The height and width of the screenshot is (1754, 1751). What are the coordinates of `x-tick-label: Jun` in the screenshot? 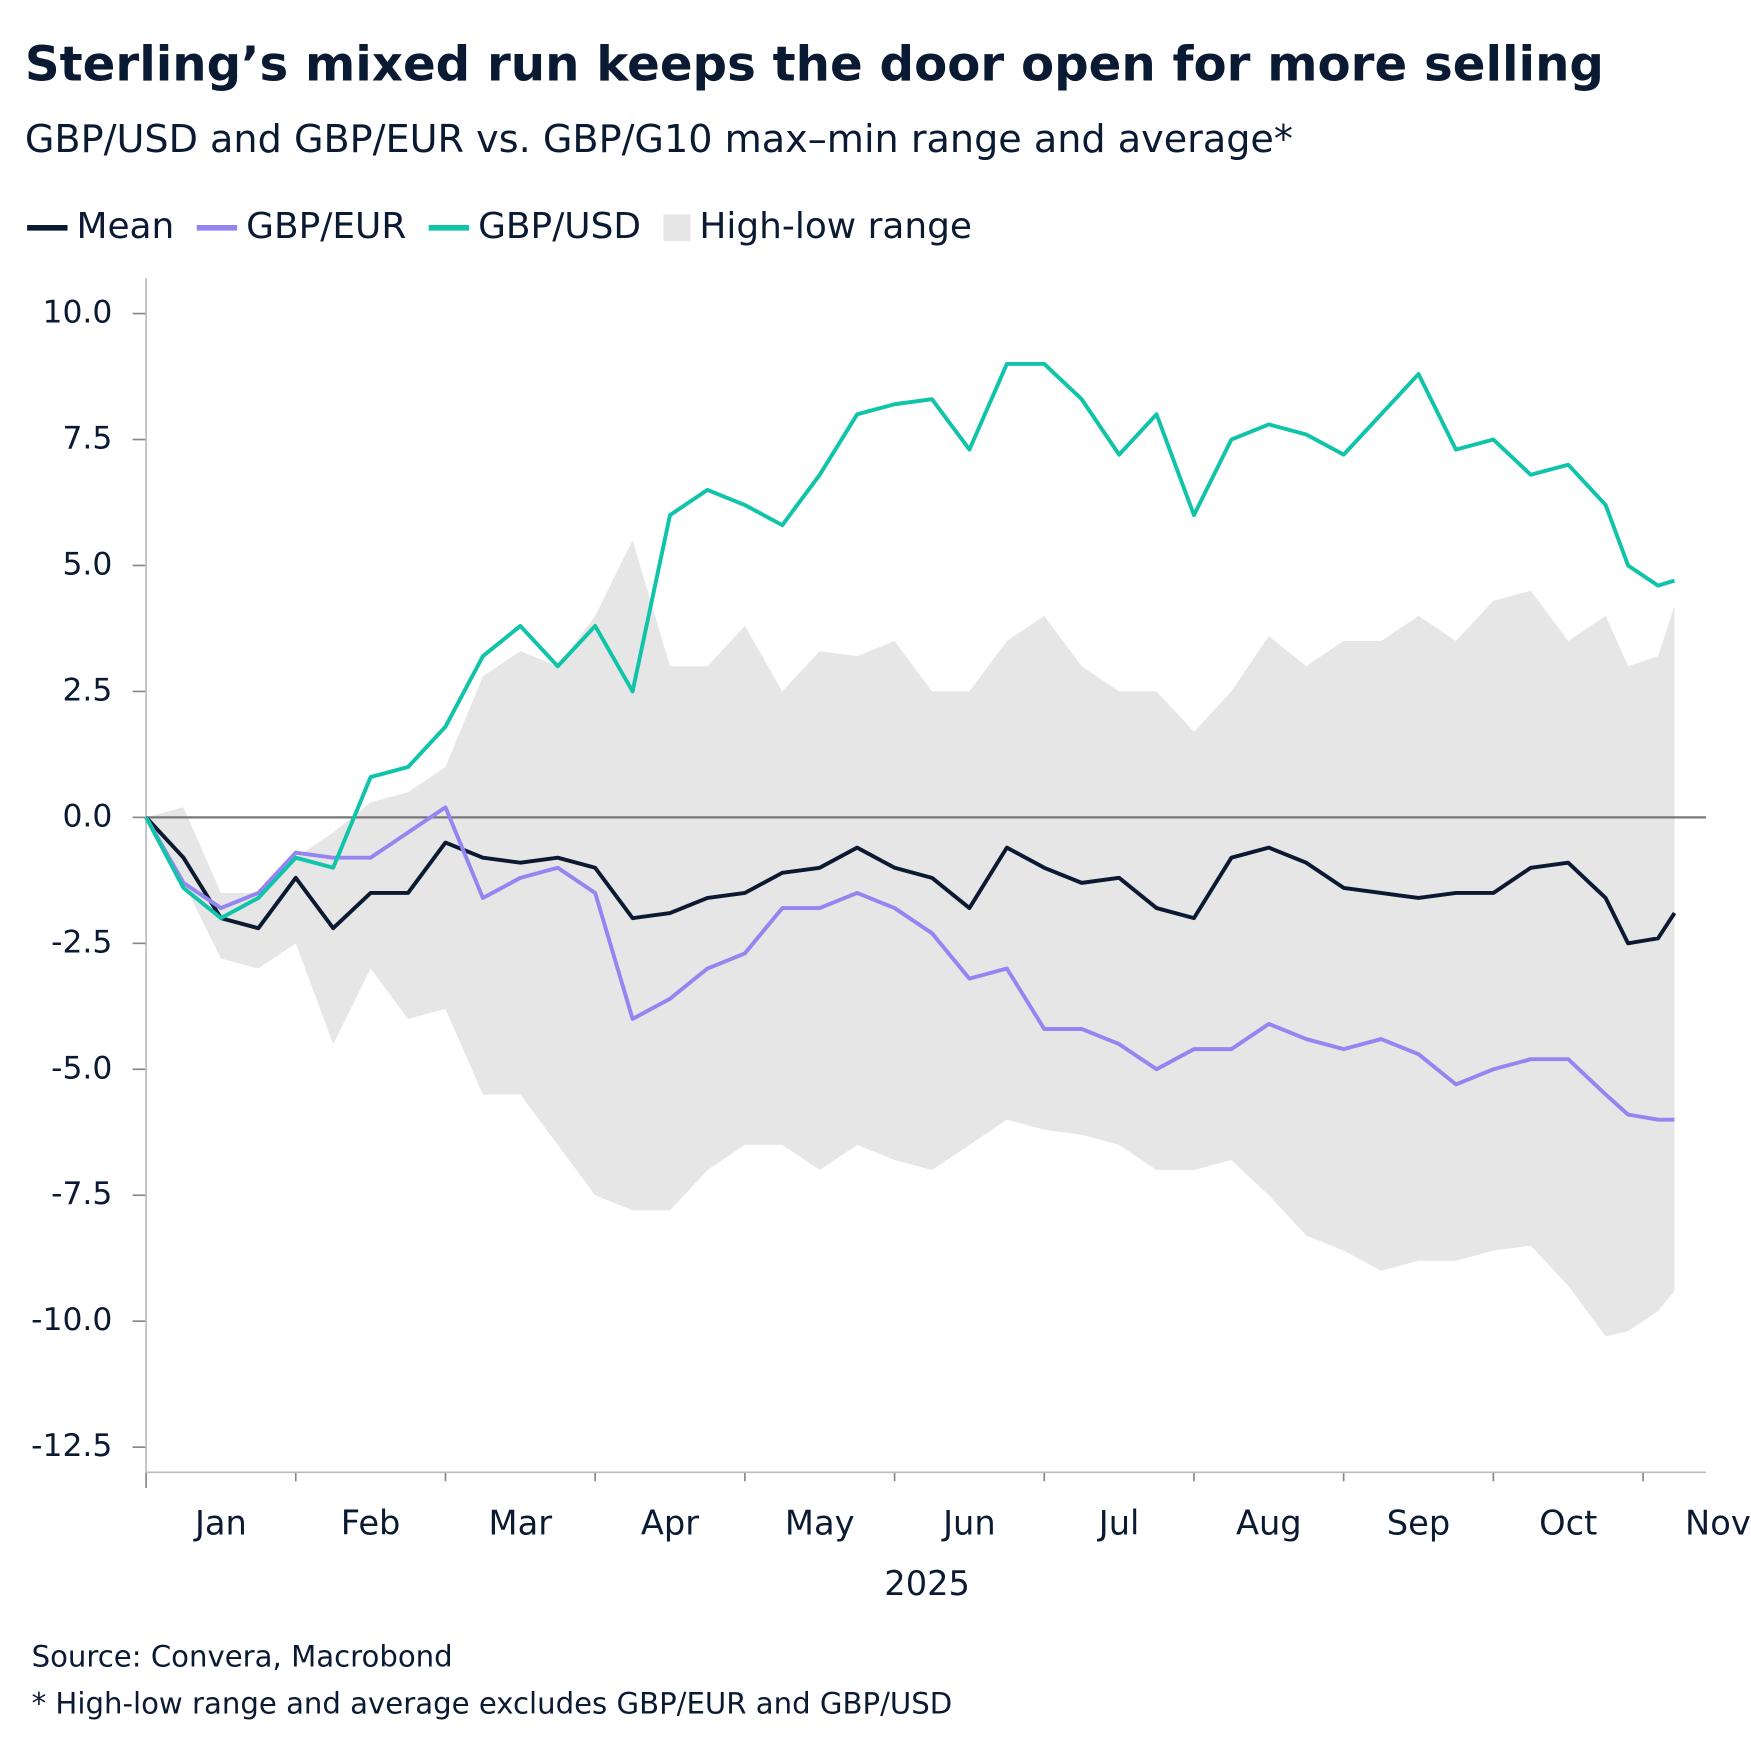 It's located at (968, 1523).